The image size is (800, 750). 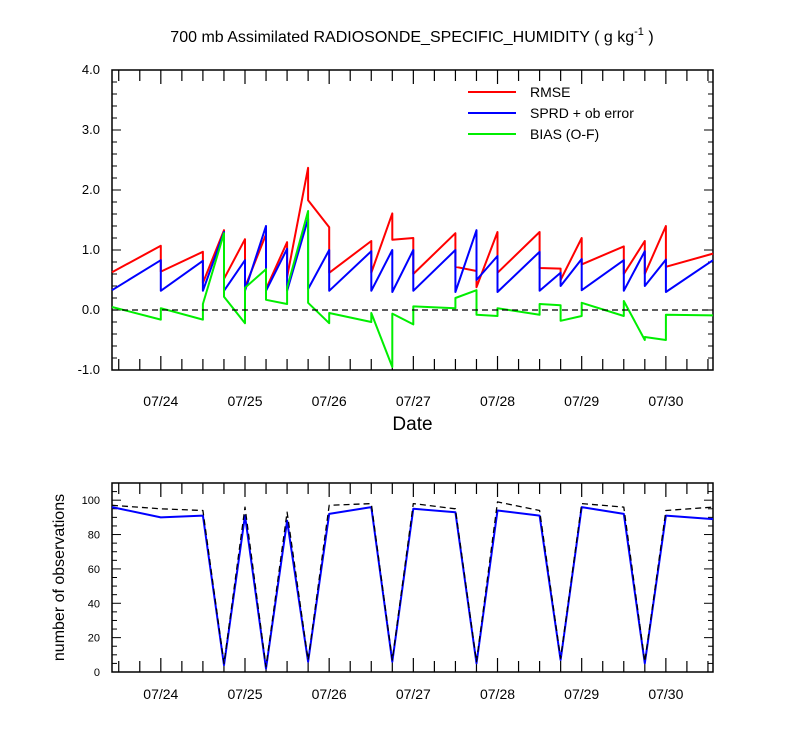 I want to click on y-tick-label: 3.0, so click(x=91, y=129).